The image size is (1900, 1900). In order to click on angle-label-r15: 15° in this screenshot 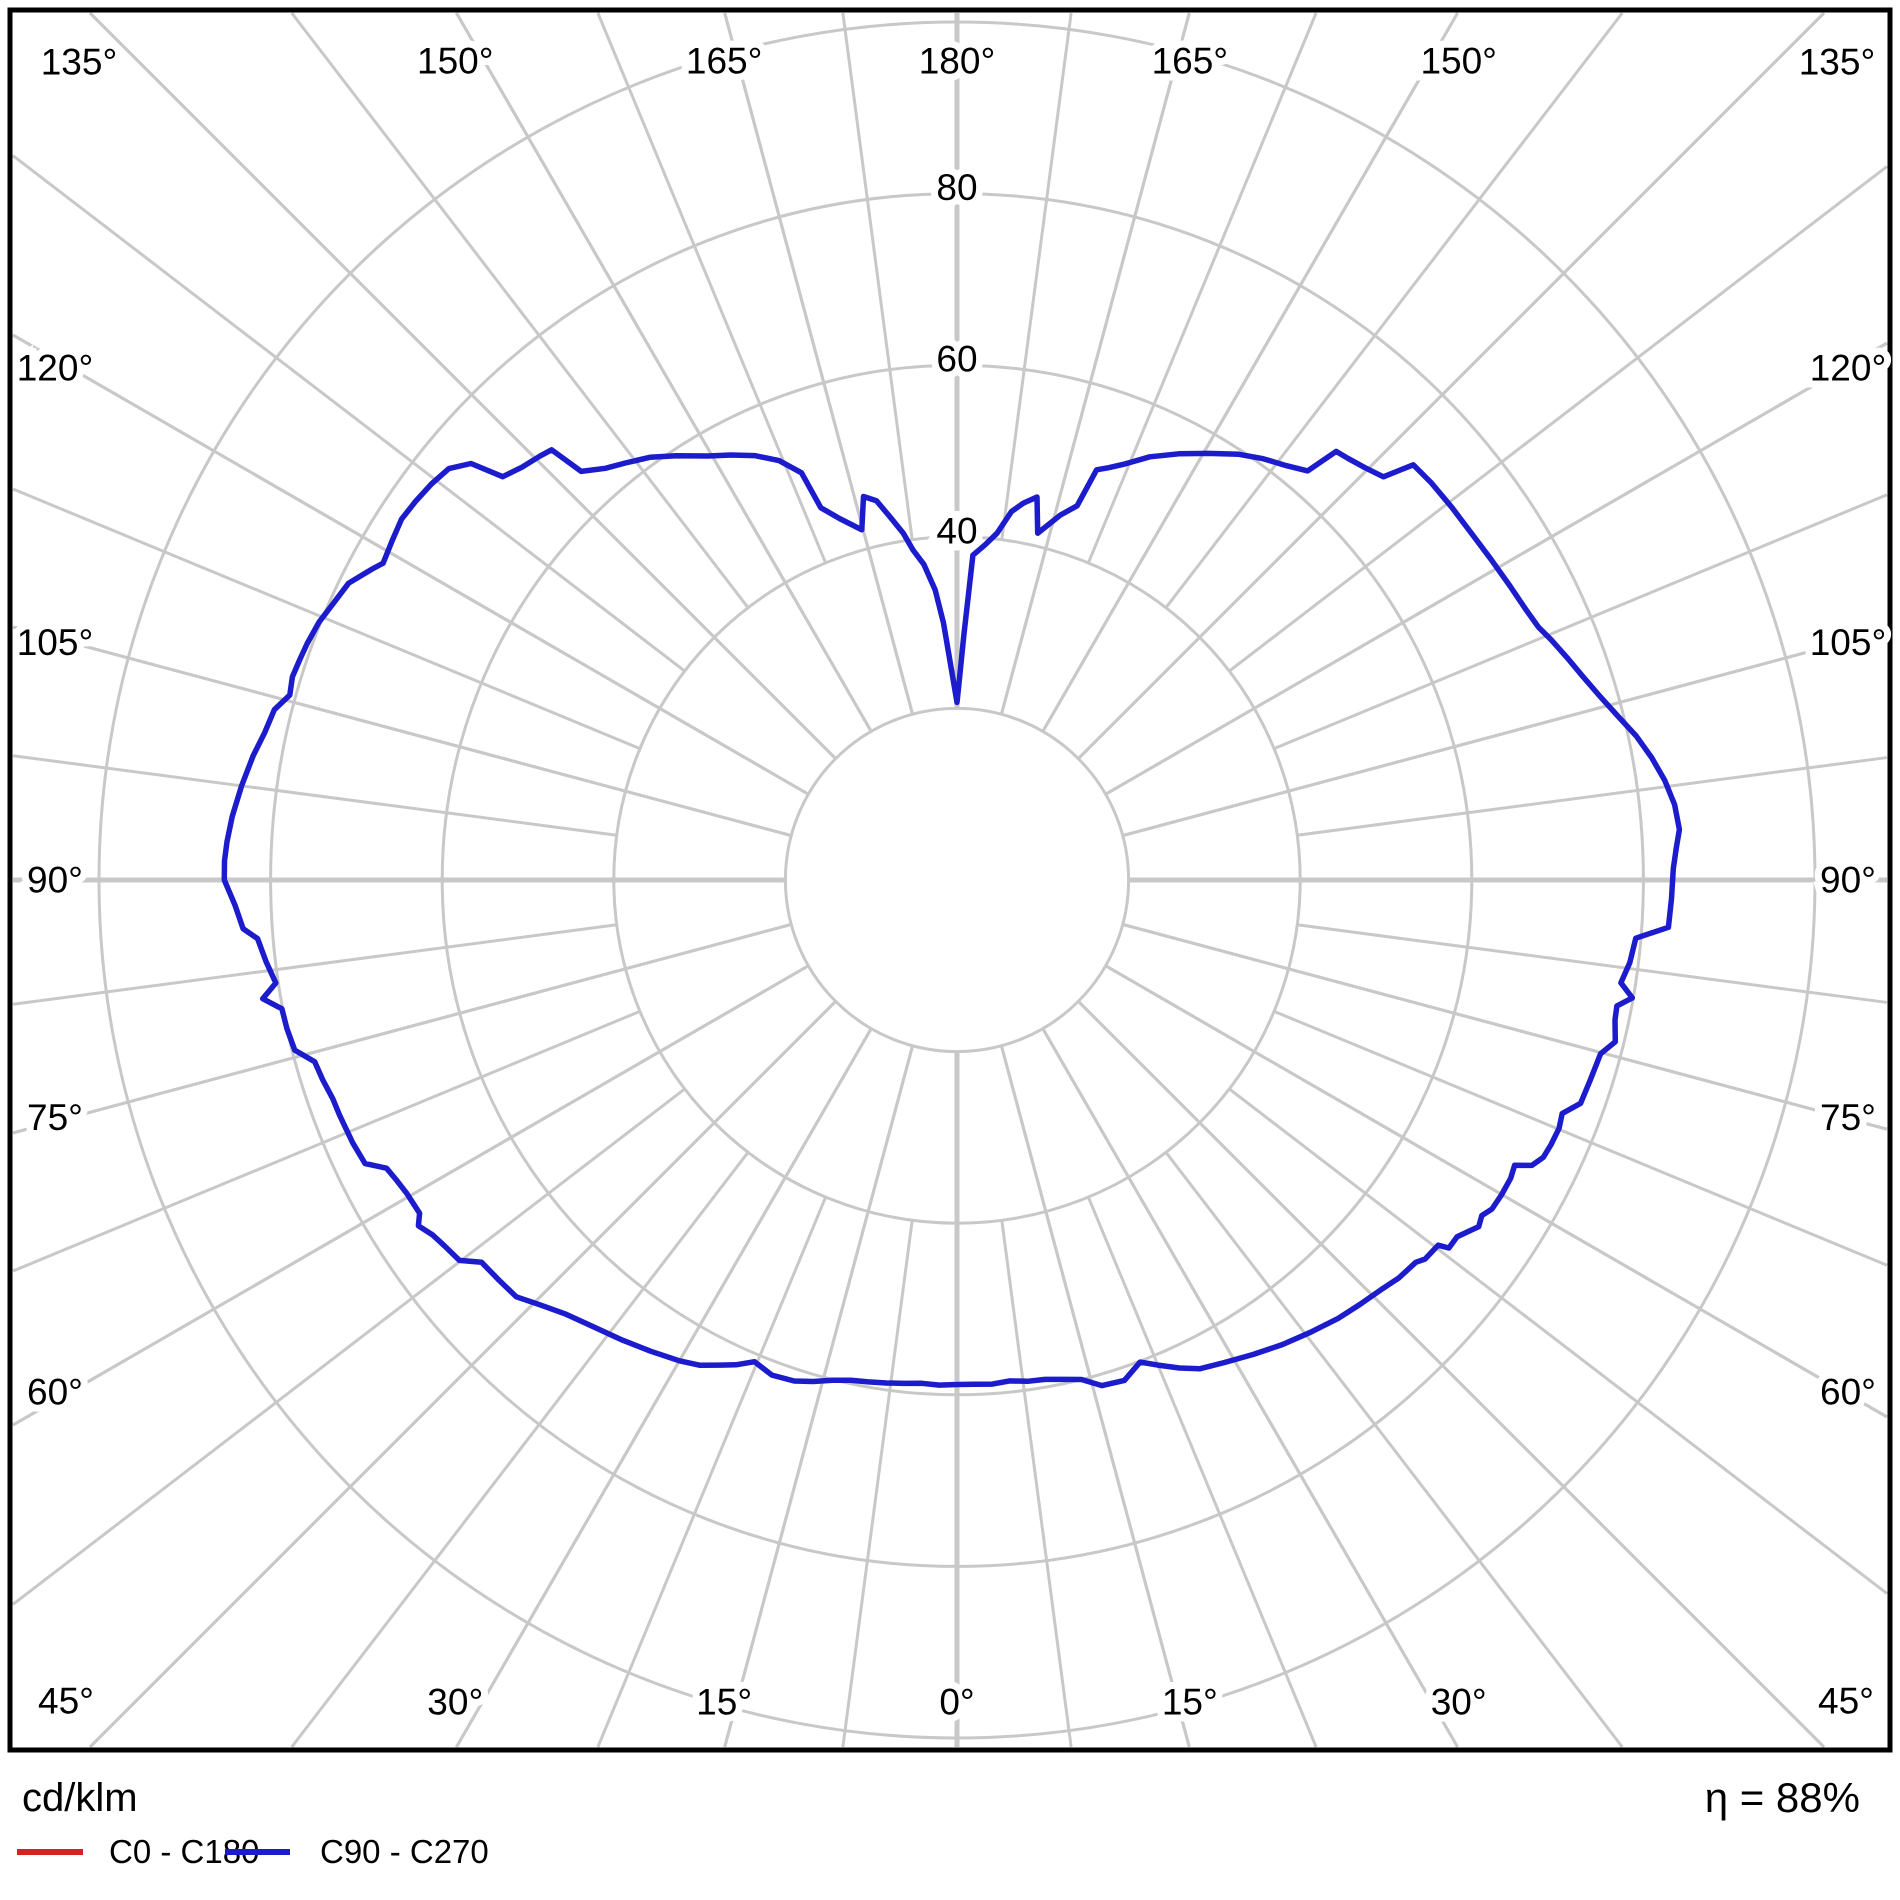, I will do `click(1190, 1702)`.